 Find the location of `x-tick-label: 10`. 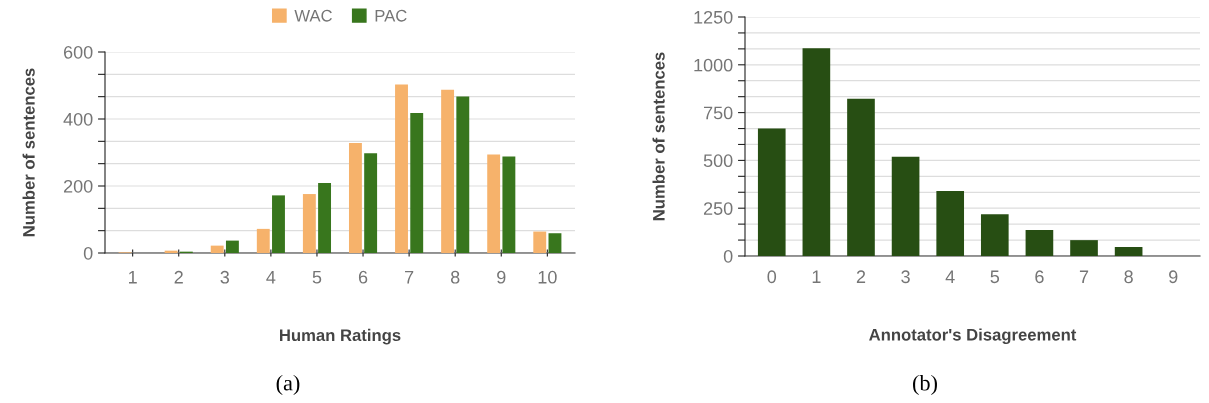

x-tick-label: 10 is located at coordinates (547, 277).